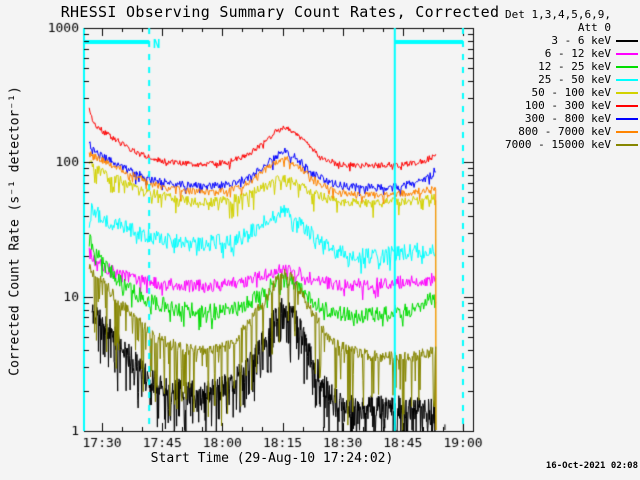 This screenshot has width=640, height=480. I want to click on legend-entry: 300 - 800 keV, so click(562, 118).